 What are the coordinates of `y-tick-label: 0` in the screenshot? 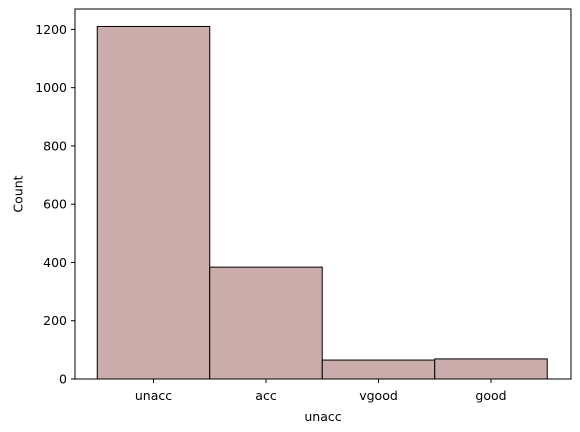 It's located at (63, 379).